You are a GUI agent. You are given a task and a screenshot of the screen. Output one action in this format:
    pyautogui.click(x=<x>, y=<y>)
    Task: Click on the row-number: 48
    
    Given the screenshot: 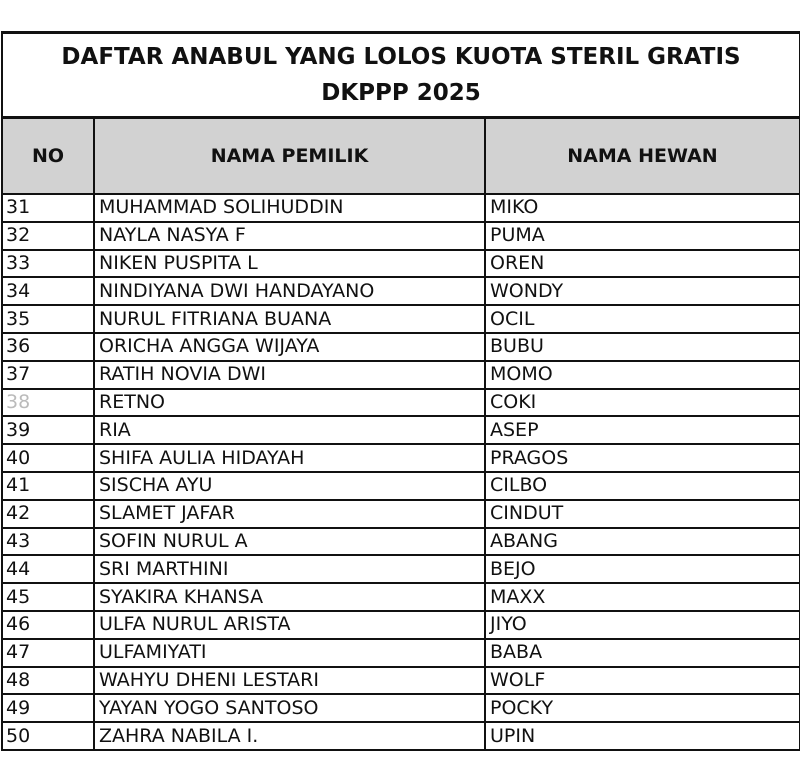 What is the action you would take?
    pyautogui.click(x=48, y=680)
    